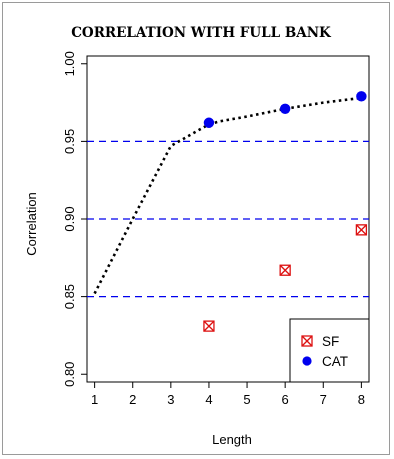 The height and width of the screenshot is (459, 394). Describe the element at coordinates (69, 374) in the screenshot. I see `y-tick-label: 0.80` at that location.